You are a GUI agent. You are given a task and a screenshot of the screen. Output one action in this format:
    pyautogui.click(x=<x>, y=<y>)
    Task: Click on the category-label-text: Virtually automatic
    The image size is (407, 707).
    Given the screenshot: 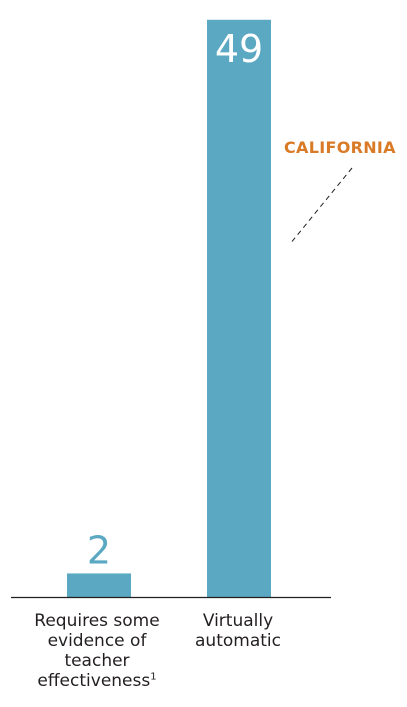 What is the action you would take?
    pyautogui.click(x=238, y=631)
    